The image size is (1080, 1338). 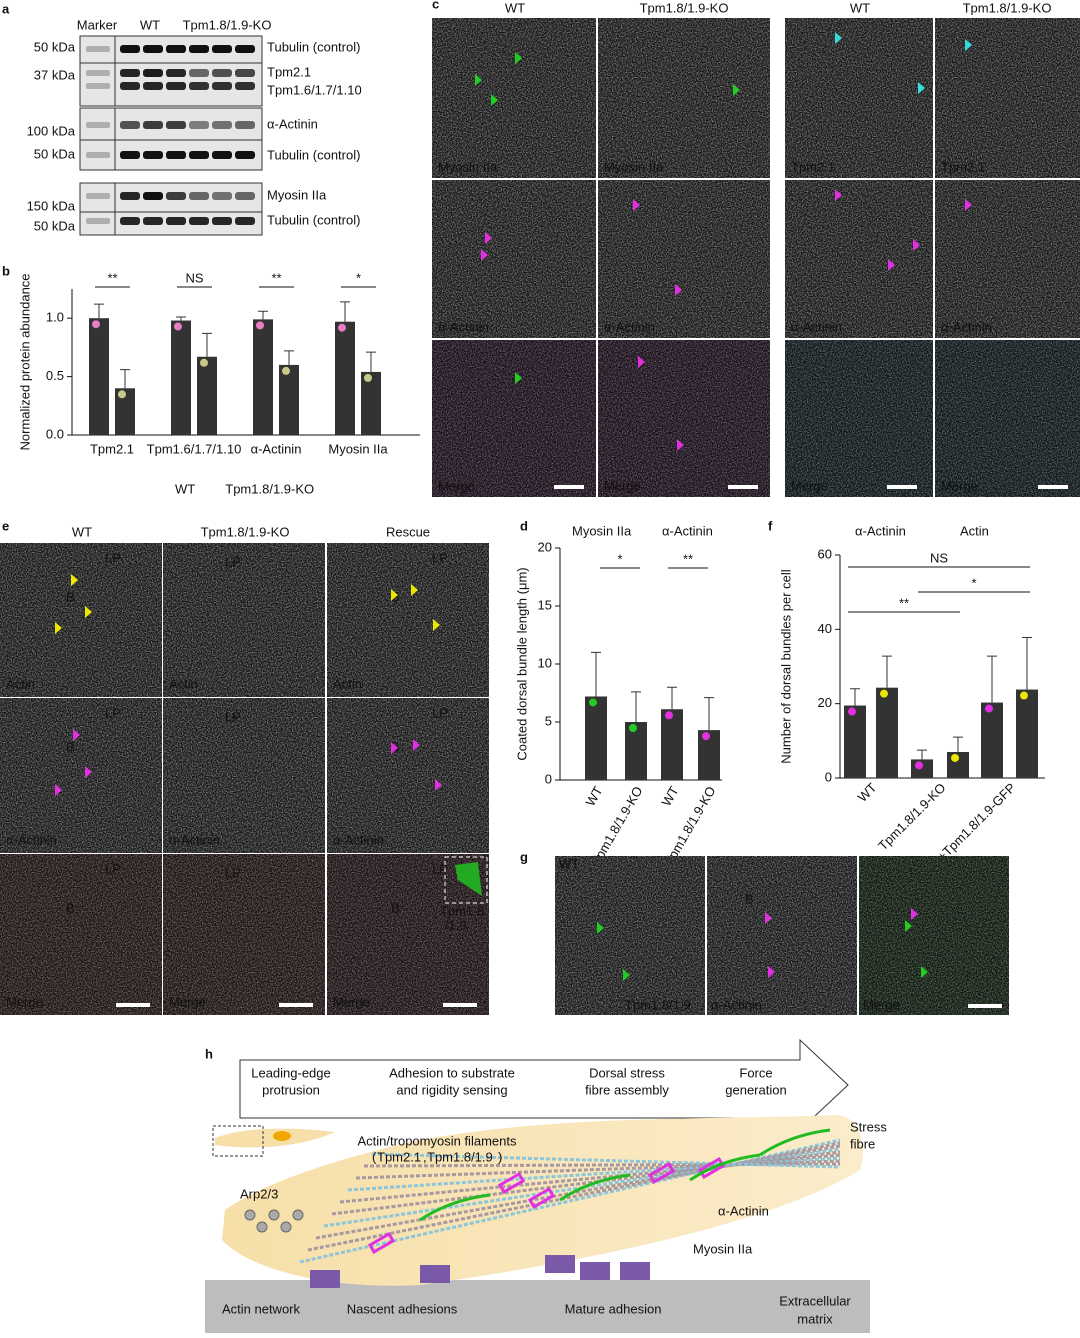 I want to click on band-label: Tubulin (control), so click(x=313, y=219).